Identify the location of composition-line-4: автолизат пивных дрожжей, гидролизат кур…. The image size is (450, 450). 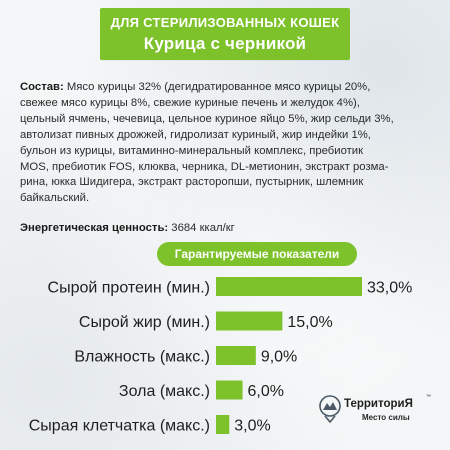
(195, 134).